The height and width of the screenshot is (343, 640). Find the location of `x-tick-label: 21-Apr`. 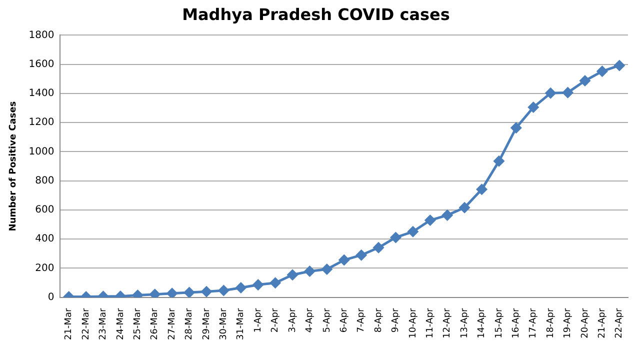

x-tick-label: 21-Apr is located at coordinates (603, 323).